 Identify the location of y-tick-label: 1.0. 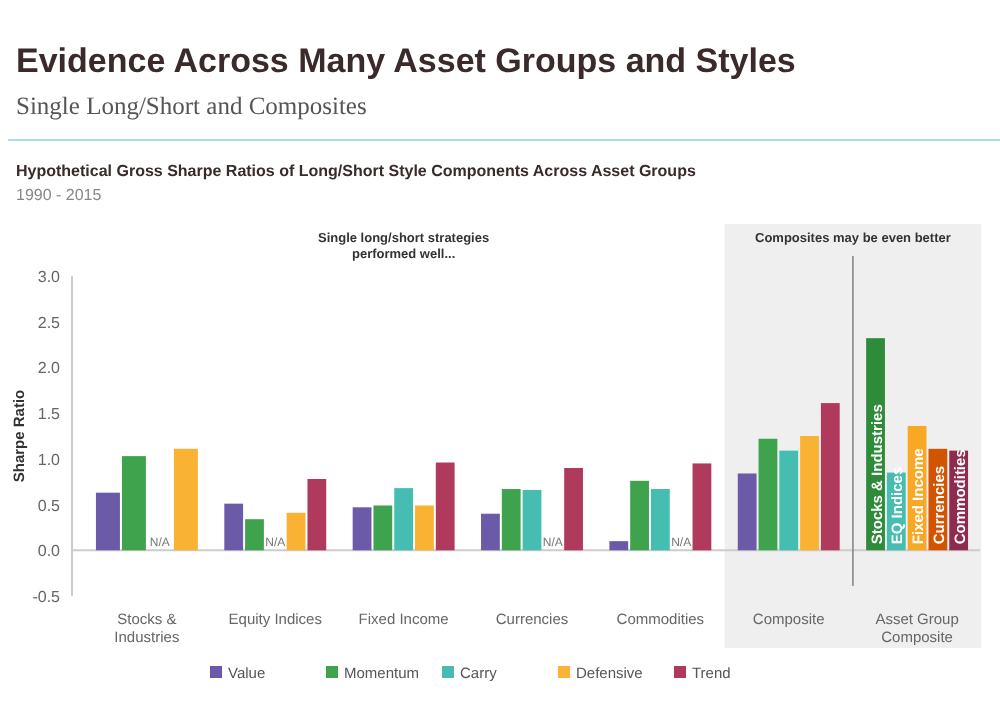
(49, 459).